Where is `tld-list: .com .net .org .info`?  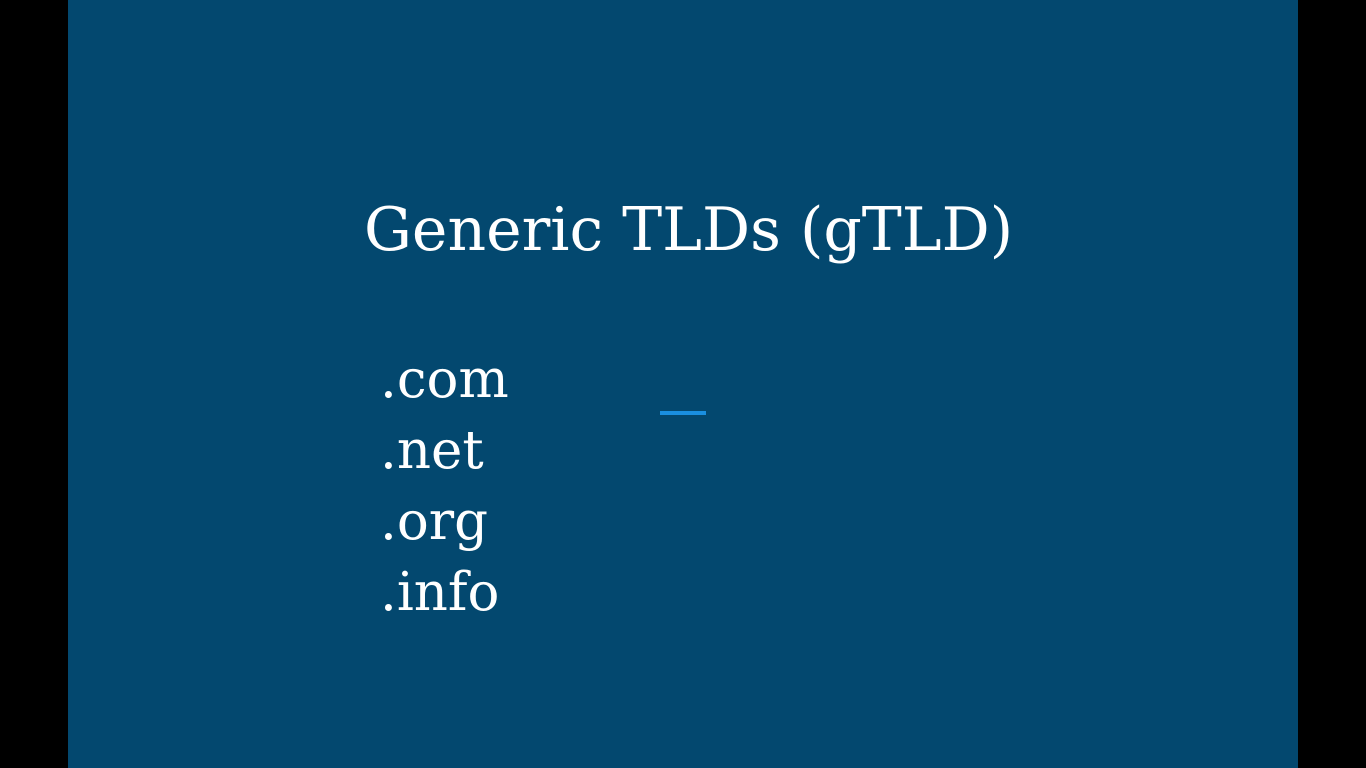 tld-list: .com .net .org .info is located at coordinates (444, 486).